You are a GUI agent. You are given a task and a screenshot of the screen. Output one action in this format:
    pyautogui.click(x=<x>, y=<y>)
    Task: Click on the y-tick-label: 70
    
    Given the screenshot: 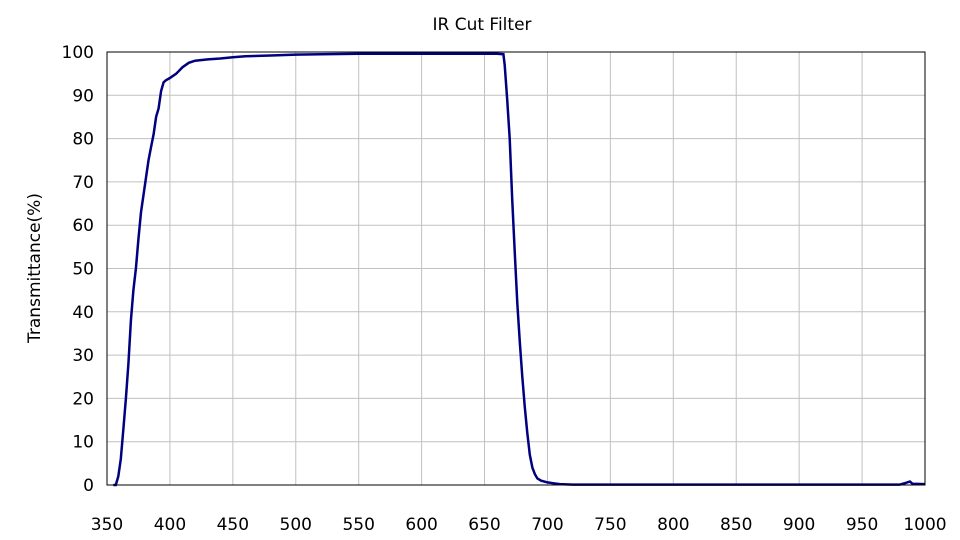 What is the action you would take?
    pyautogui.click(x=83, y=183)
    